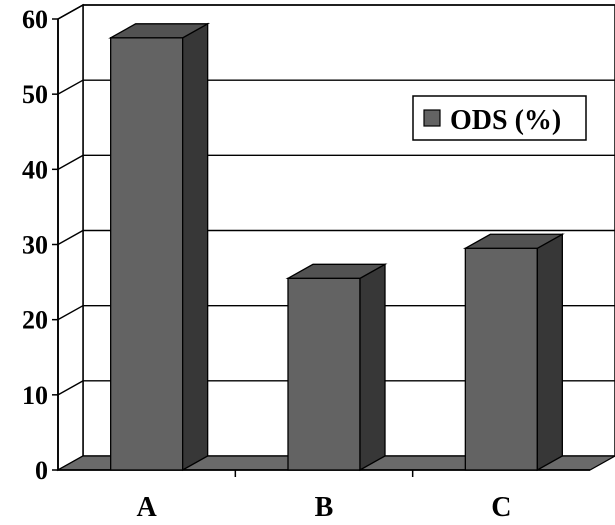 The image size is (615, 525). What do you see at coordinates (324, 374) in the screenshot?
I see `bar-B` at bounding box center [324, 374].